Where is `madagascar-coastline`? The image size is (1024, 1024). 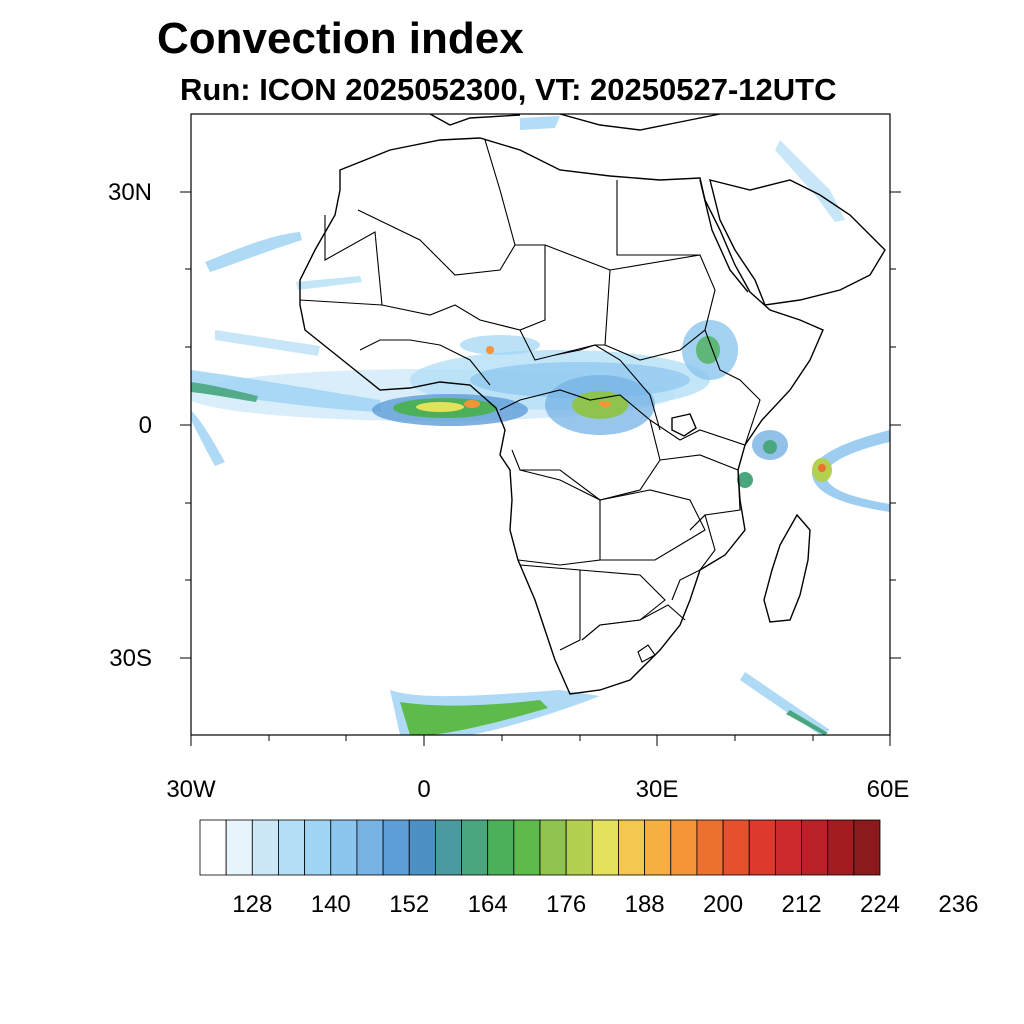 madagascar-coastline is located at coordinates (787, 568).